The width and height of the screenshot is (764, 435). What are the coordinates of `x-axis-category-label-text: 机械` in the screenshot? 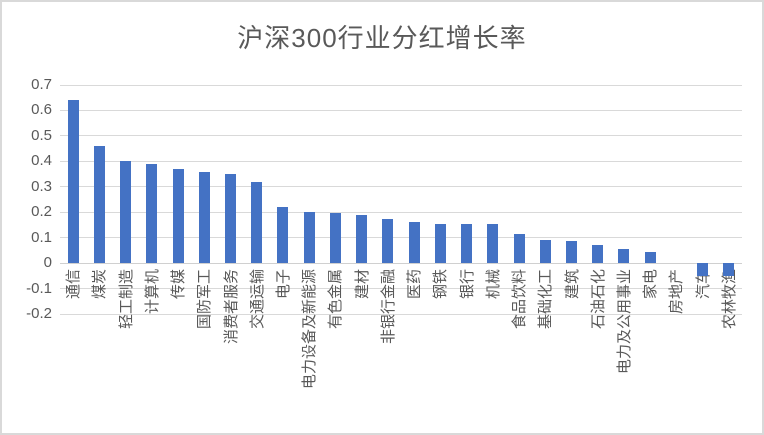 It's located at (493, 284).